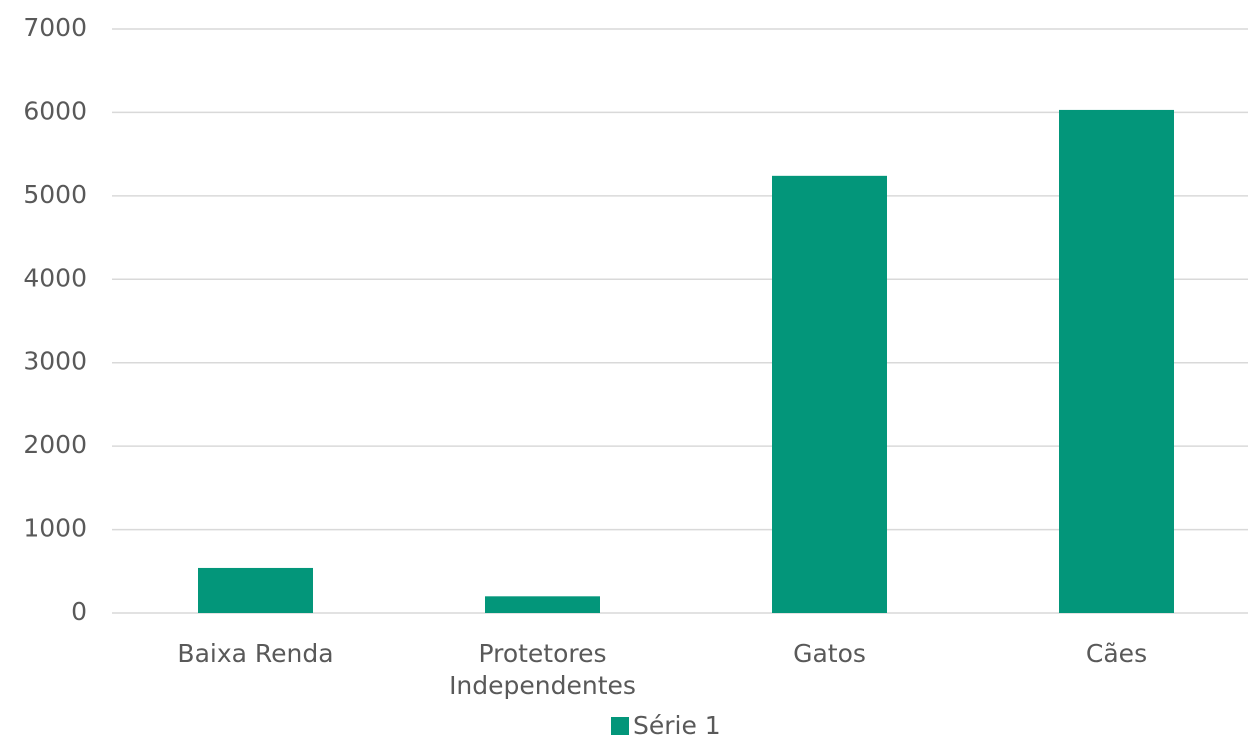 This screenshot has width=1248, height=740. I want to click on y-tick-label: 7000, so click(55, 27).